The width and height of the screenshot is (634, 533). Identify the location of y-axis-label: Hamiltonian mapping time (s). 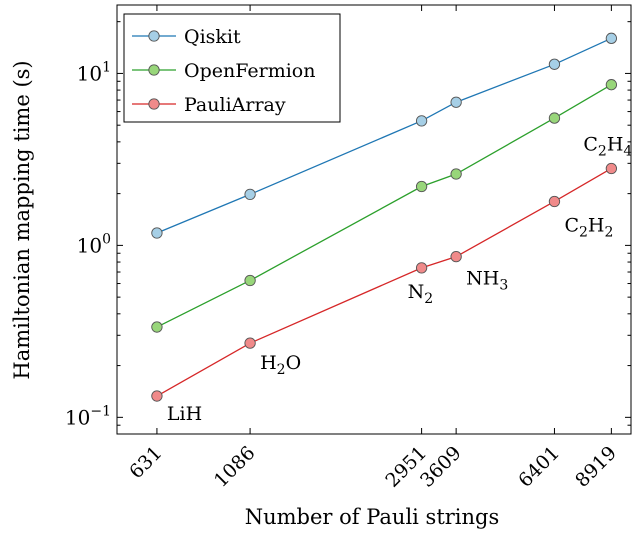
(22, 219).